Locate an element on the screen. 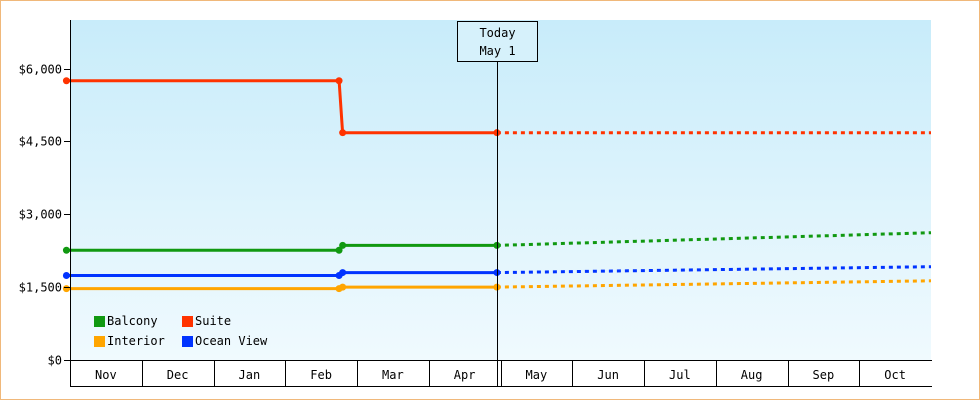 The width and height of the screenshot is (980, 400). series-line-interior is located at coordinates (281, 288).